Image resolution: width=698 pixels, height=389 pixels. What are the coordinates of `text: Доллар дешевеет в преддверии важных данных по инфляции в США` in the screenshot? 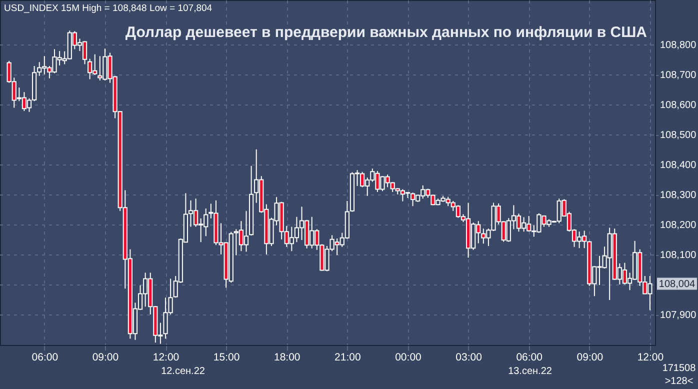 It's located at (386, 32).